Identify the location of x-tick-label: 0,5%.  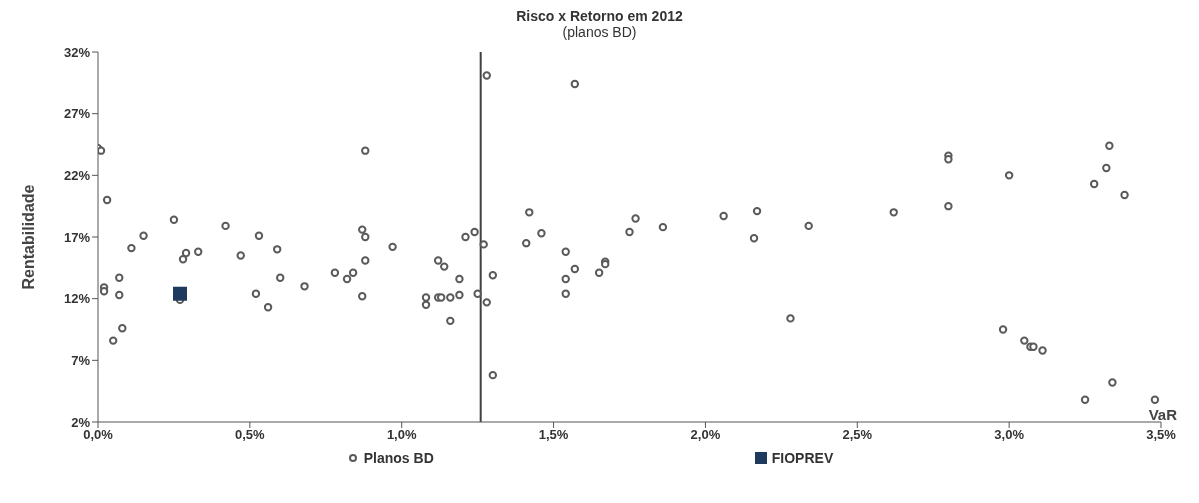
(250, 435).